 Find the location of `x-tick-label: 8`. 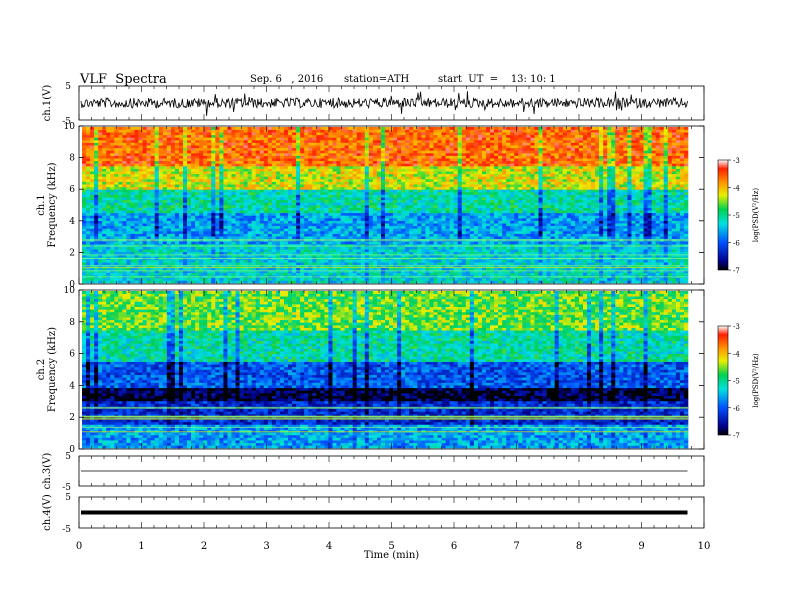

x-tick-label: 8 is located at coordinates (579, 546).